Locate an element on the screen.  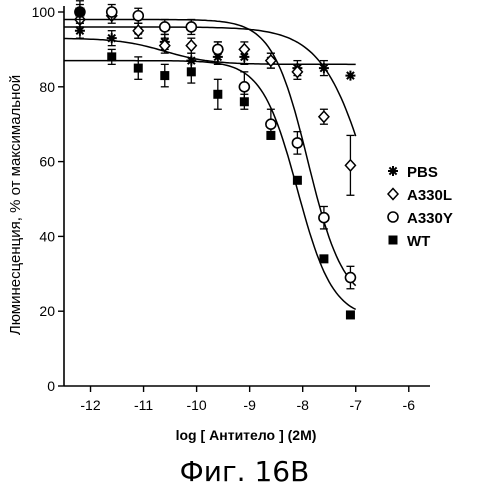
legend-marker-a330y is located at coordinates (393, 217).